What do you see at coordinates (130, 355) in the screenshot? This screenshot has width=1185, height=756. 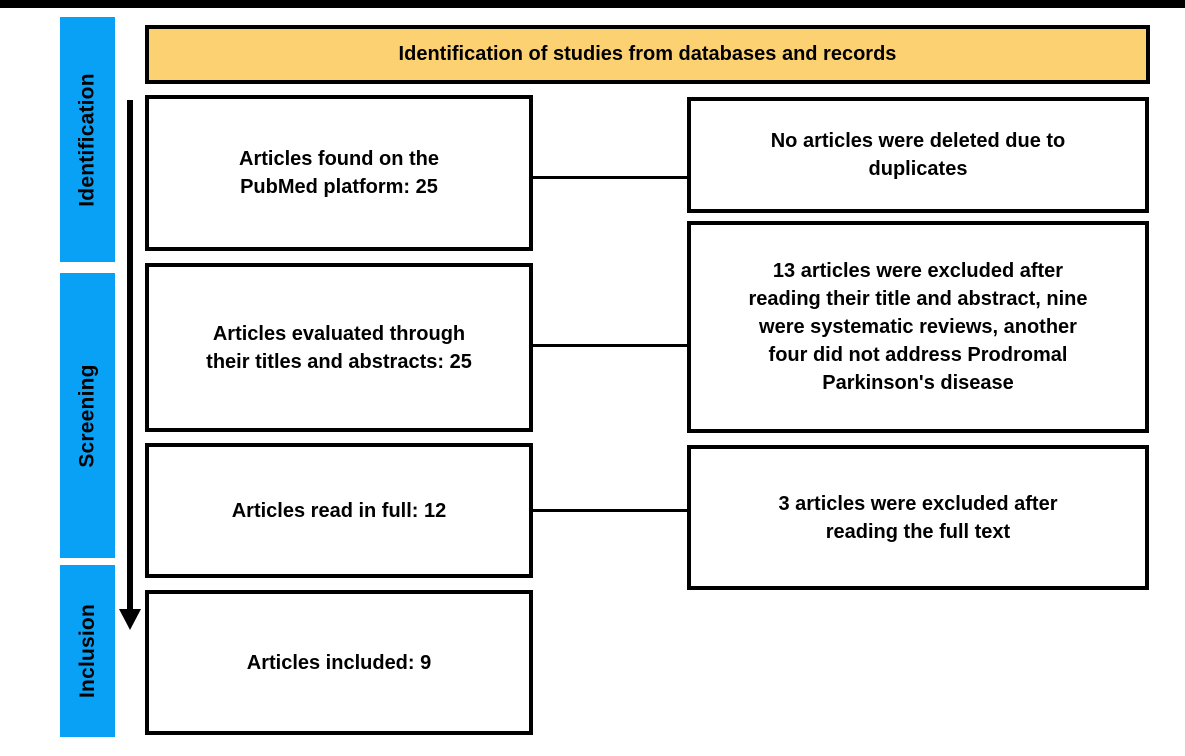 I see `flow-arrow-shaft` at bounding box center [130, 355].